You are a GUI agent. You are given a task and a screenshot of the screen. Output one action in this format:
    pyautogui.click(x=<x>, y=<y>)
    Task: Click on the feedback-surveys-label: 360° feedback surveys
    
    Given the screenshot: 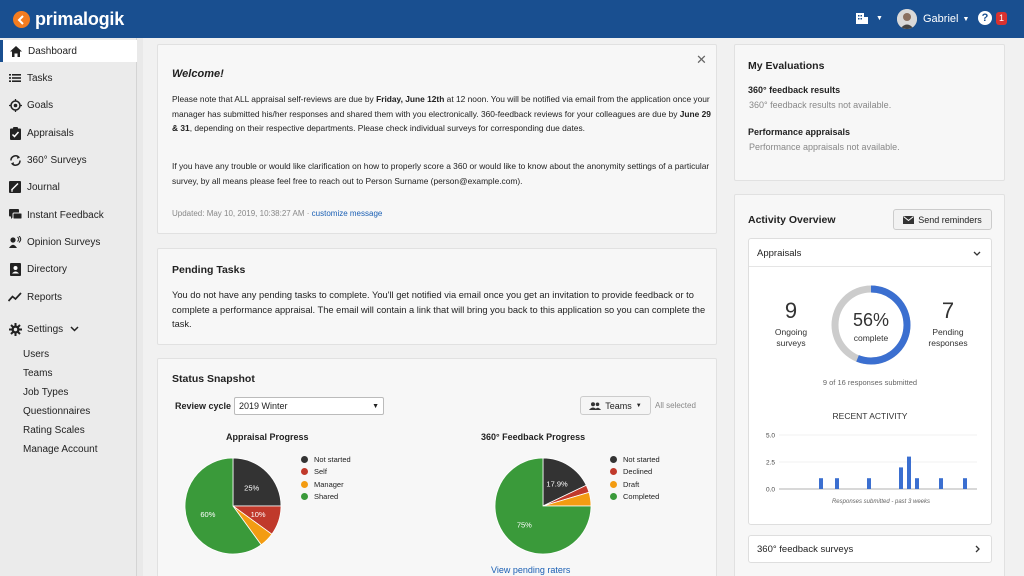 What is the action you would take?
    pyautogui.click(x=805, y=549)
    